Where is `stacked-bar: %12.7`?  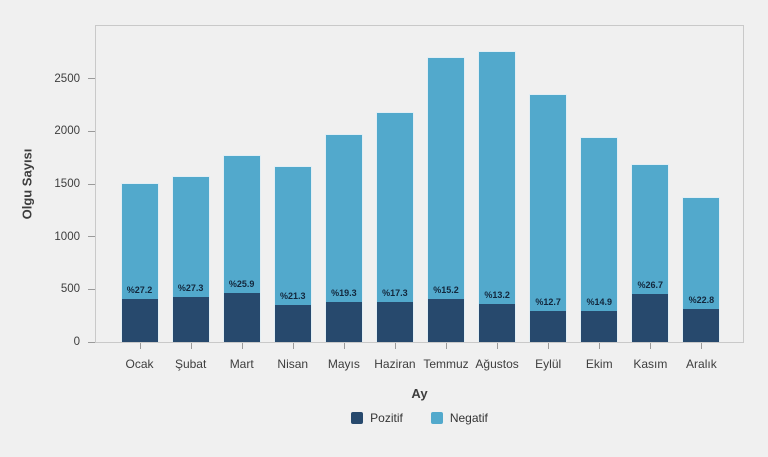 stacked-bar: %12.7 is located at coordinates (548, 218).